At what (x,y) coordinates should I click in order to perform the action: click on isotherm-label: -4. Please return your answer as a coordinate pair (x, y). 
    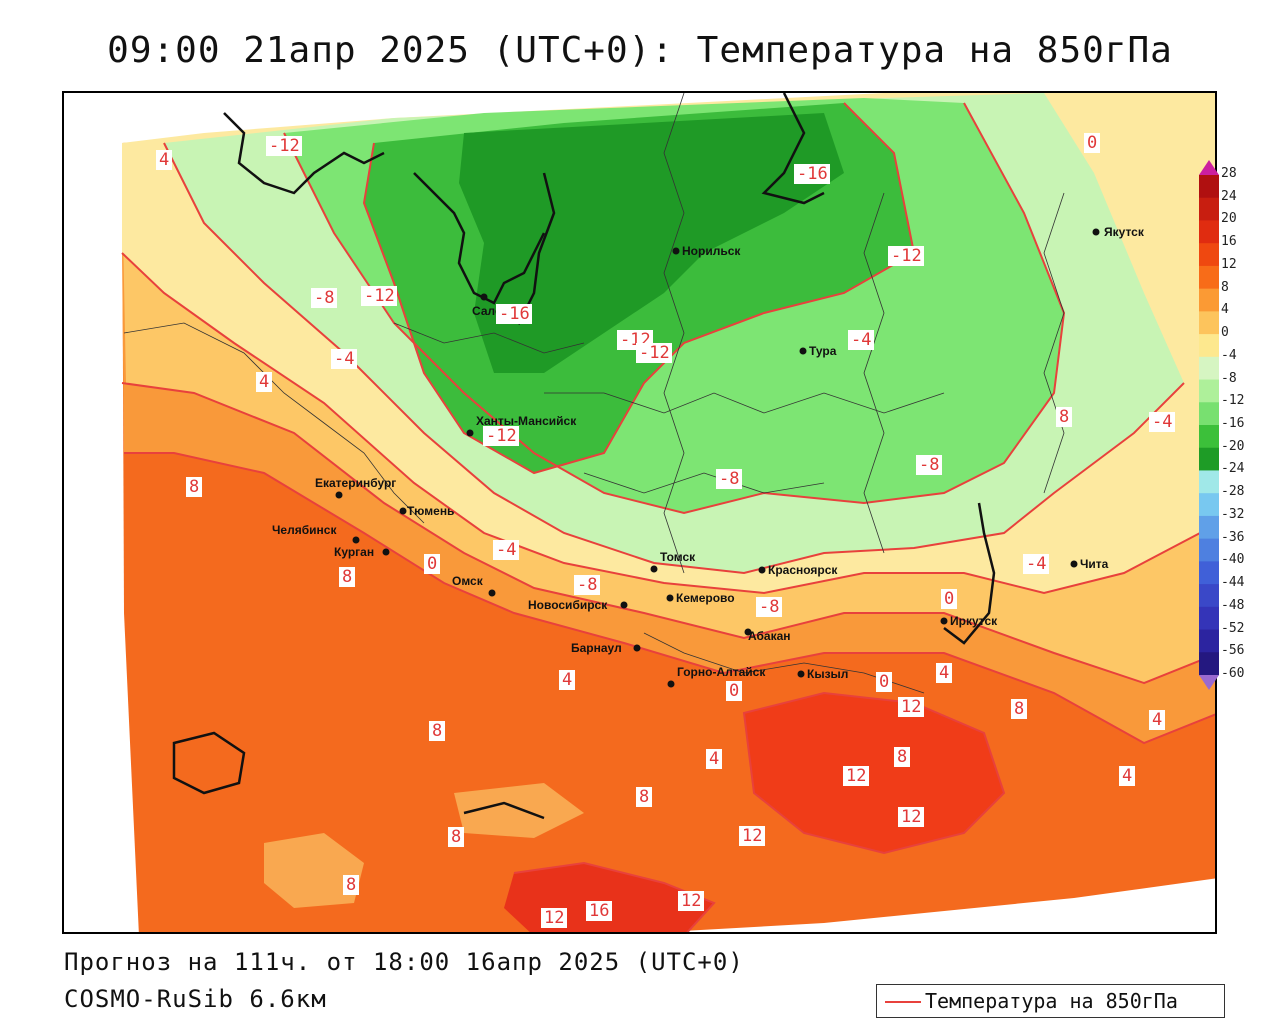
    Looking at the image, I should click on (506, 550).